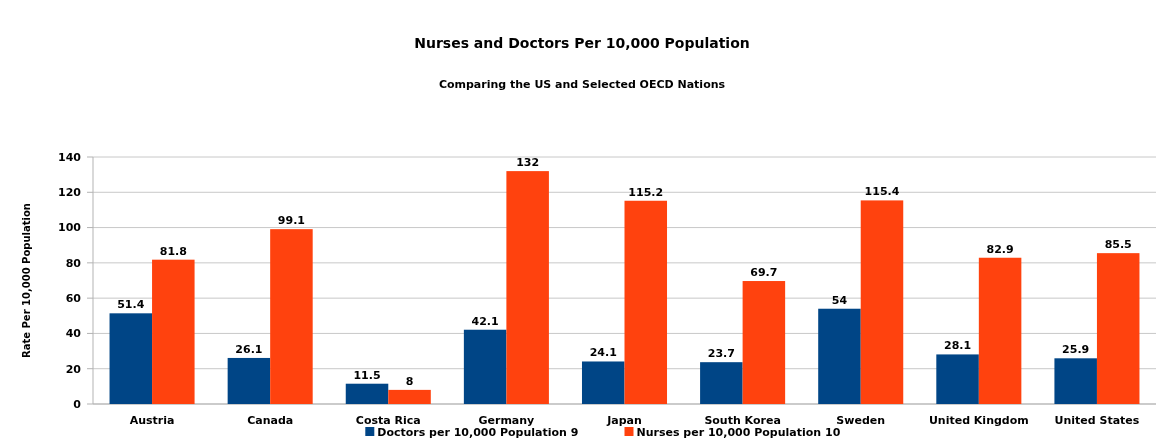 Image resolution: width=1164 pixels, height=443 pixels. I want to click on data-label: 99.1, so click(291, 221).